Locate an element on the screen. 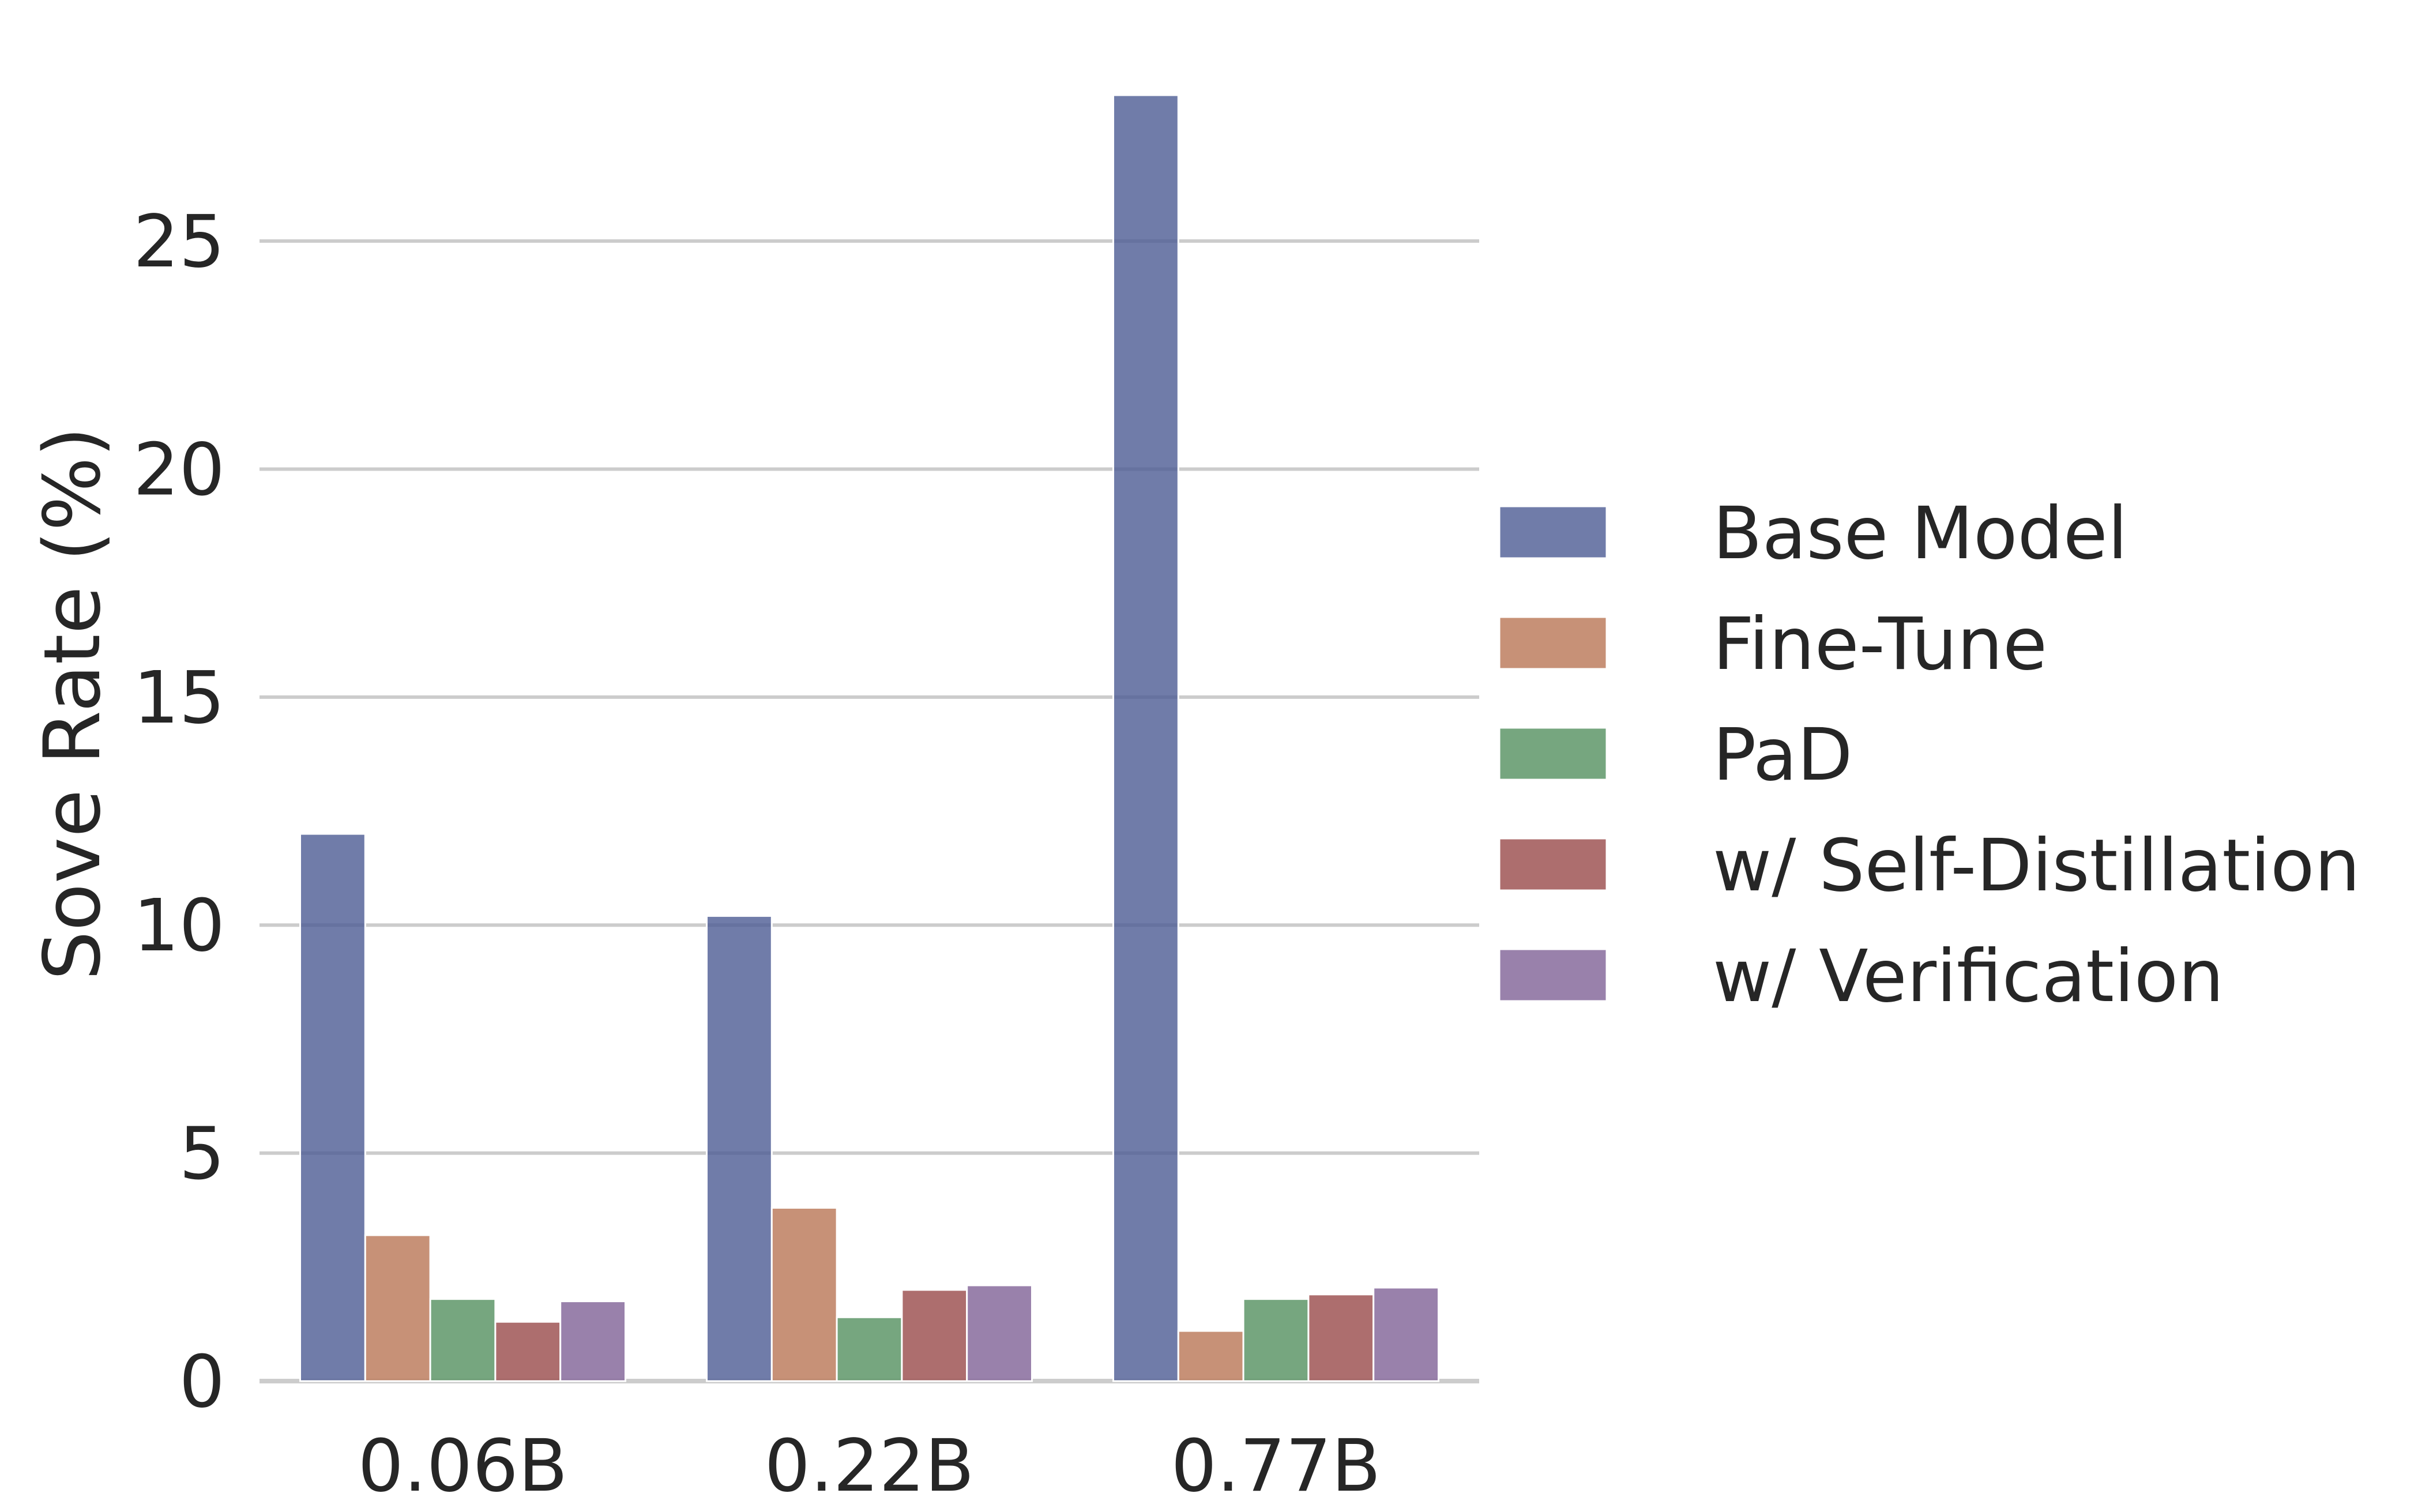  x-tick-label: 0.22B is located at coordinates (869, 1466).